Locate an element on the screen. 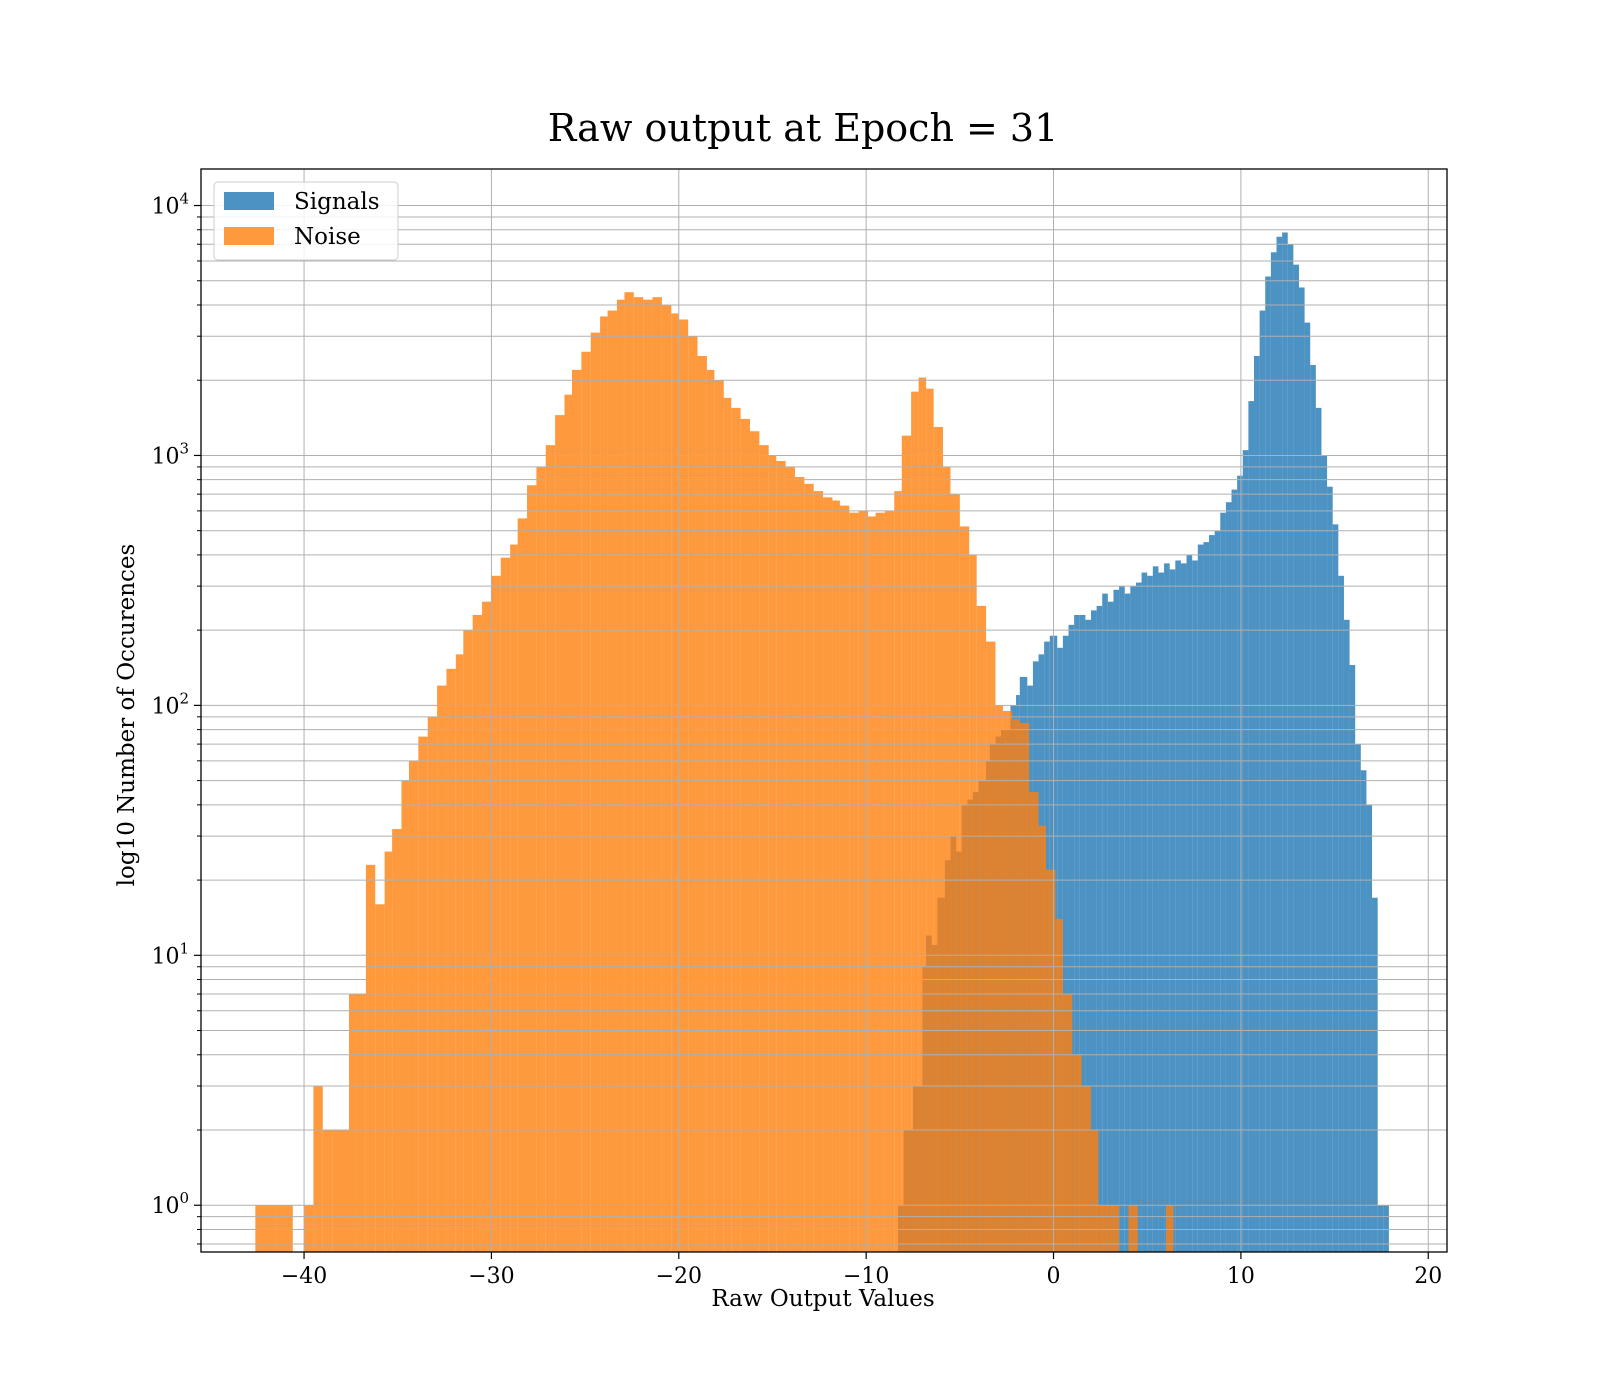 The height and width of the screenshot is (1400, 1600). x-tick-label: 0 is located at coordinates (1054, 1276).